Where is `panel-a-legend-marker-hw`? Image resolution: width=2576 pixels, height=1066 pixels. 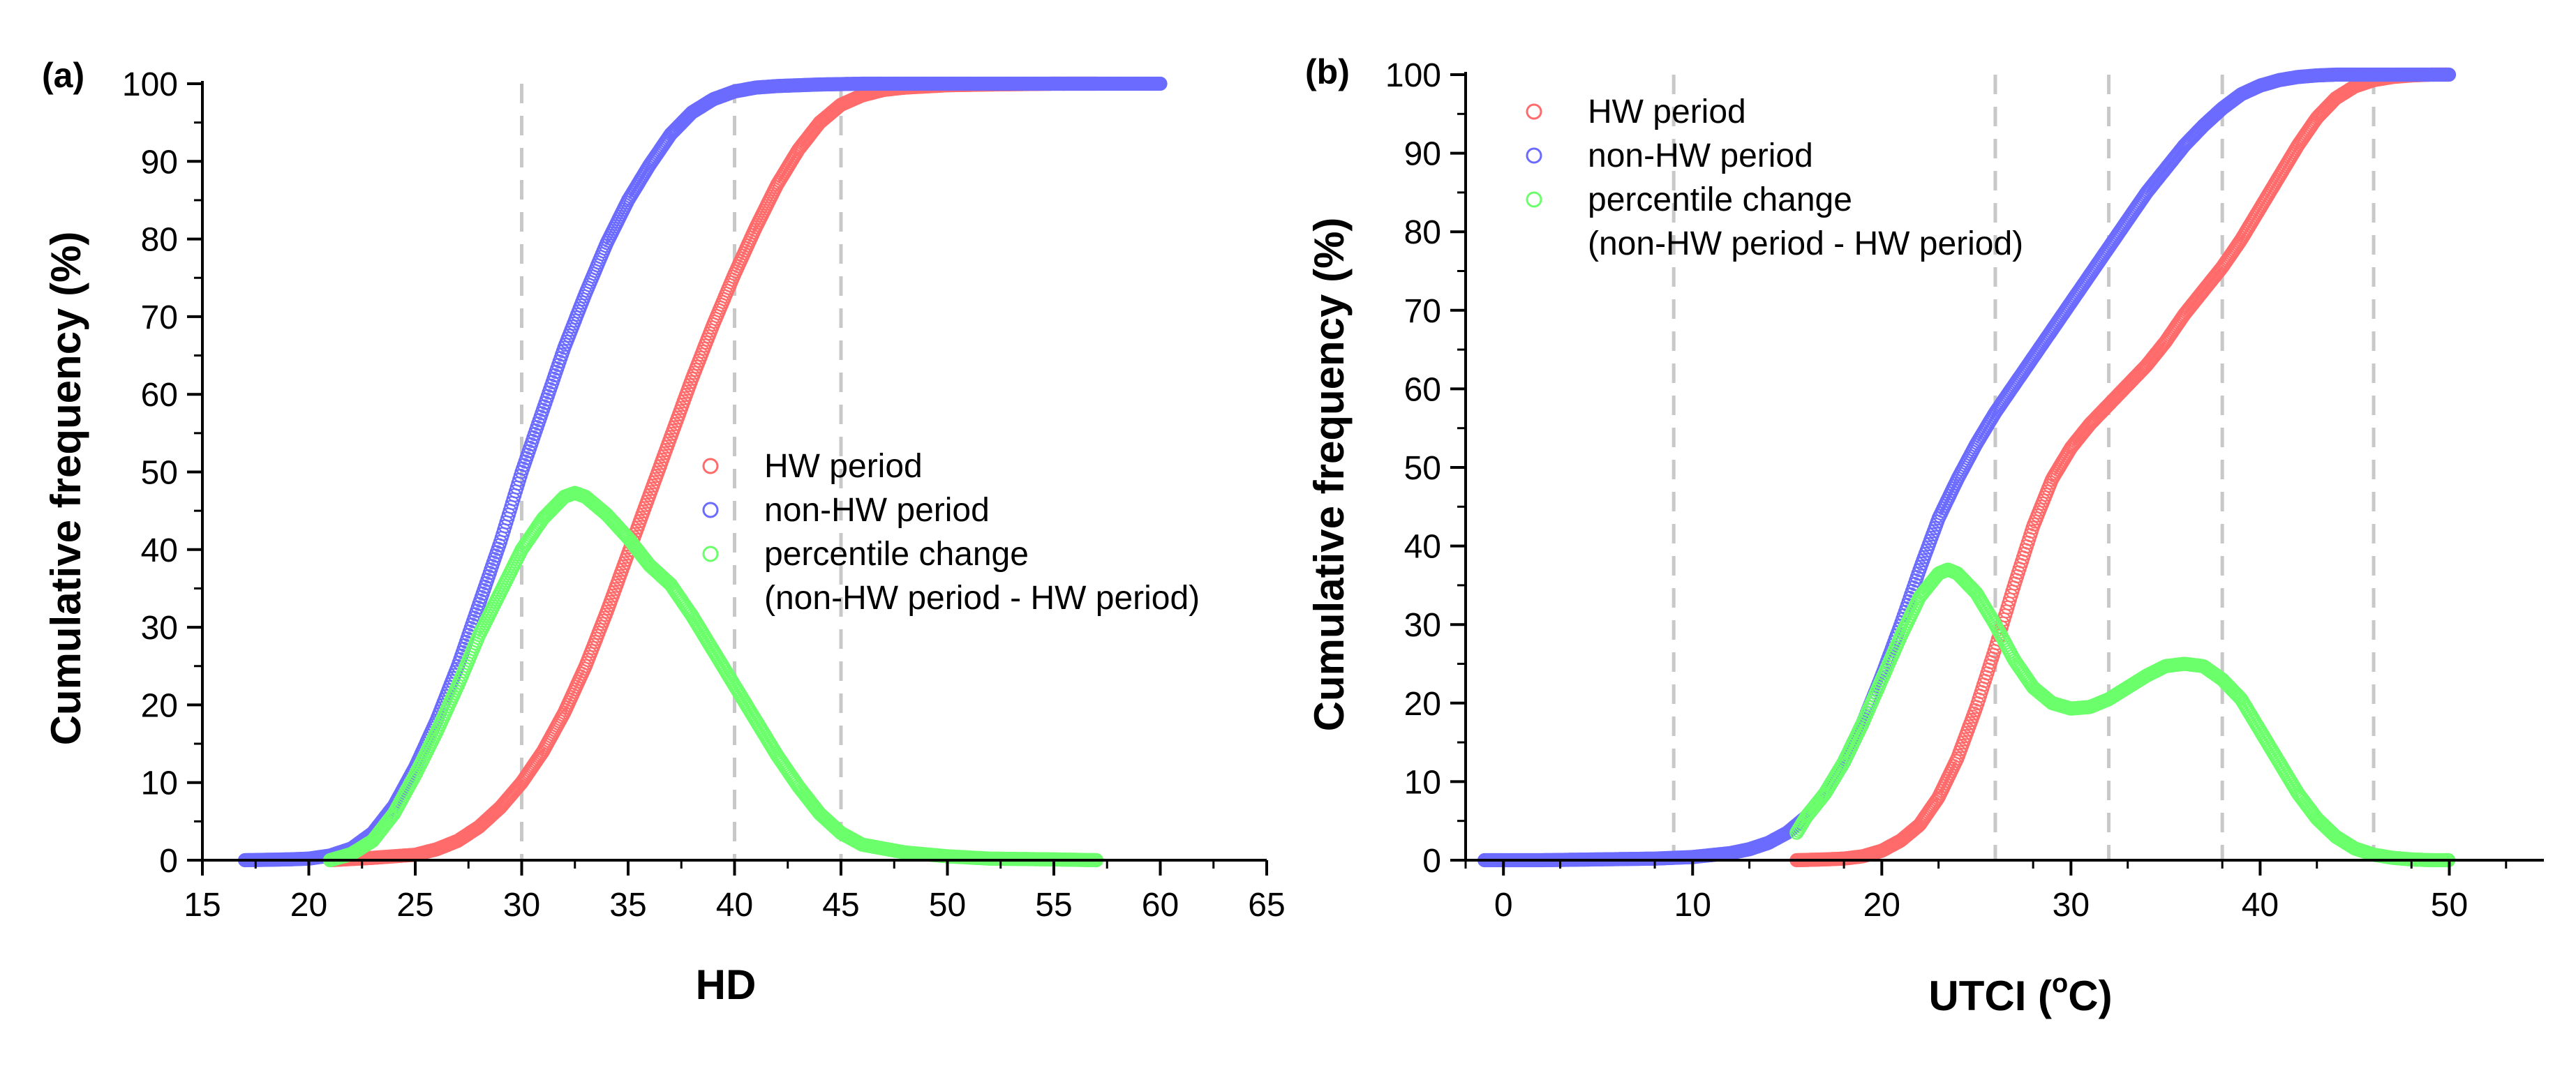
panel-a-legend-marker-hw is located at coordinates (710, 466).